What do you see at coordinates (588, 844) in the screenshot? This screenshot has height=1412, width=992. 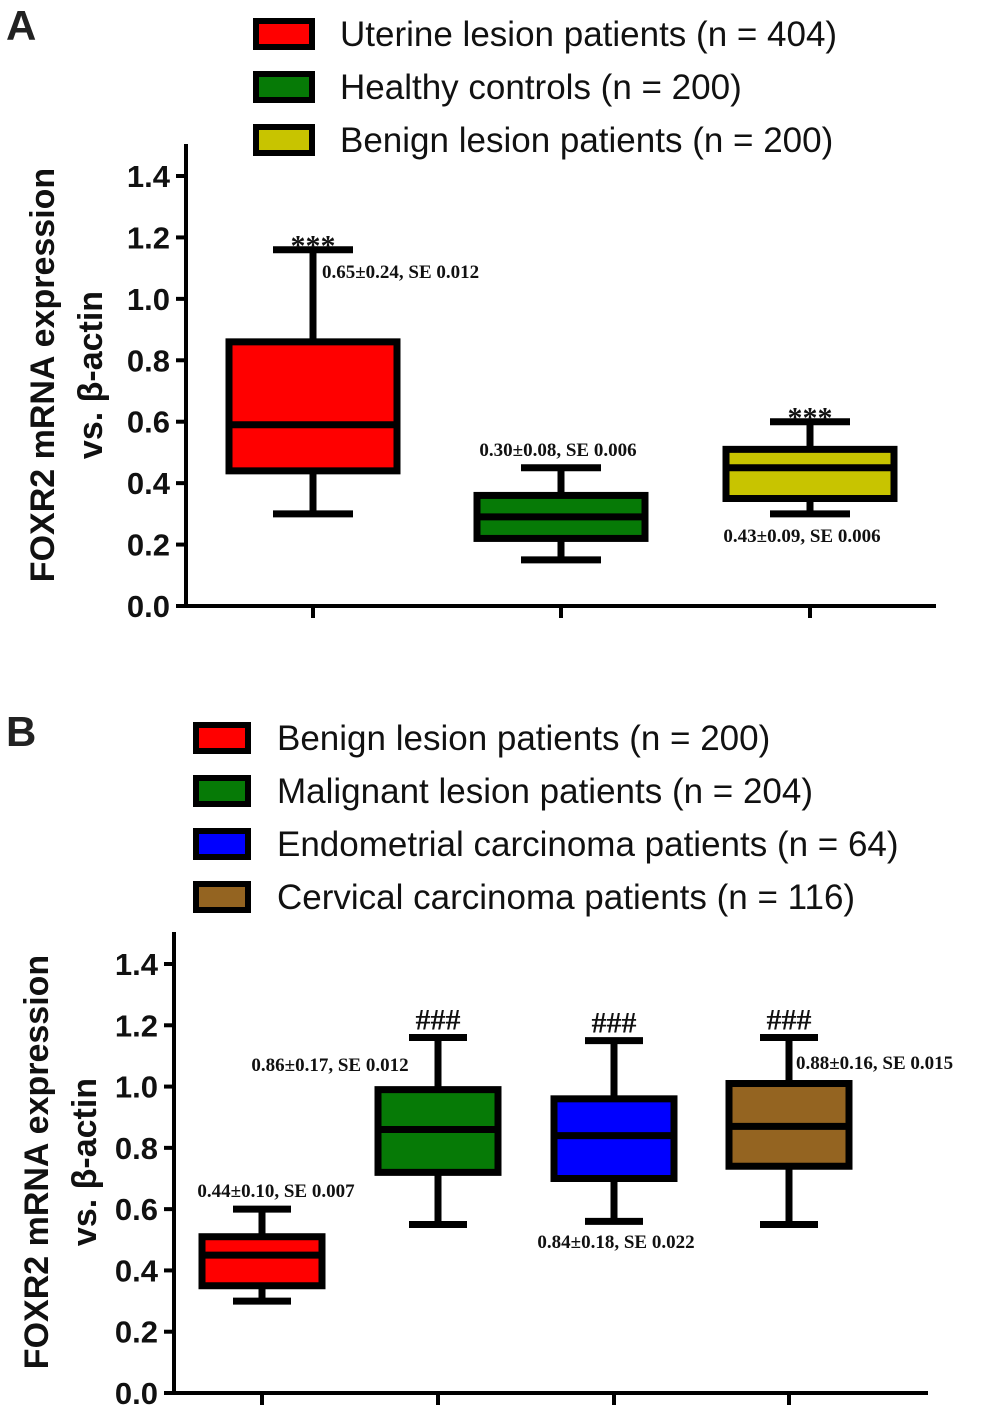 I see `legend-label: Endometrial carcinoma patients (n = 64)` at bounding box center [588, 844].